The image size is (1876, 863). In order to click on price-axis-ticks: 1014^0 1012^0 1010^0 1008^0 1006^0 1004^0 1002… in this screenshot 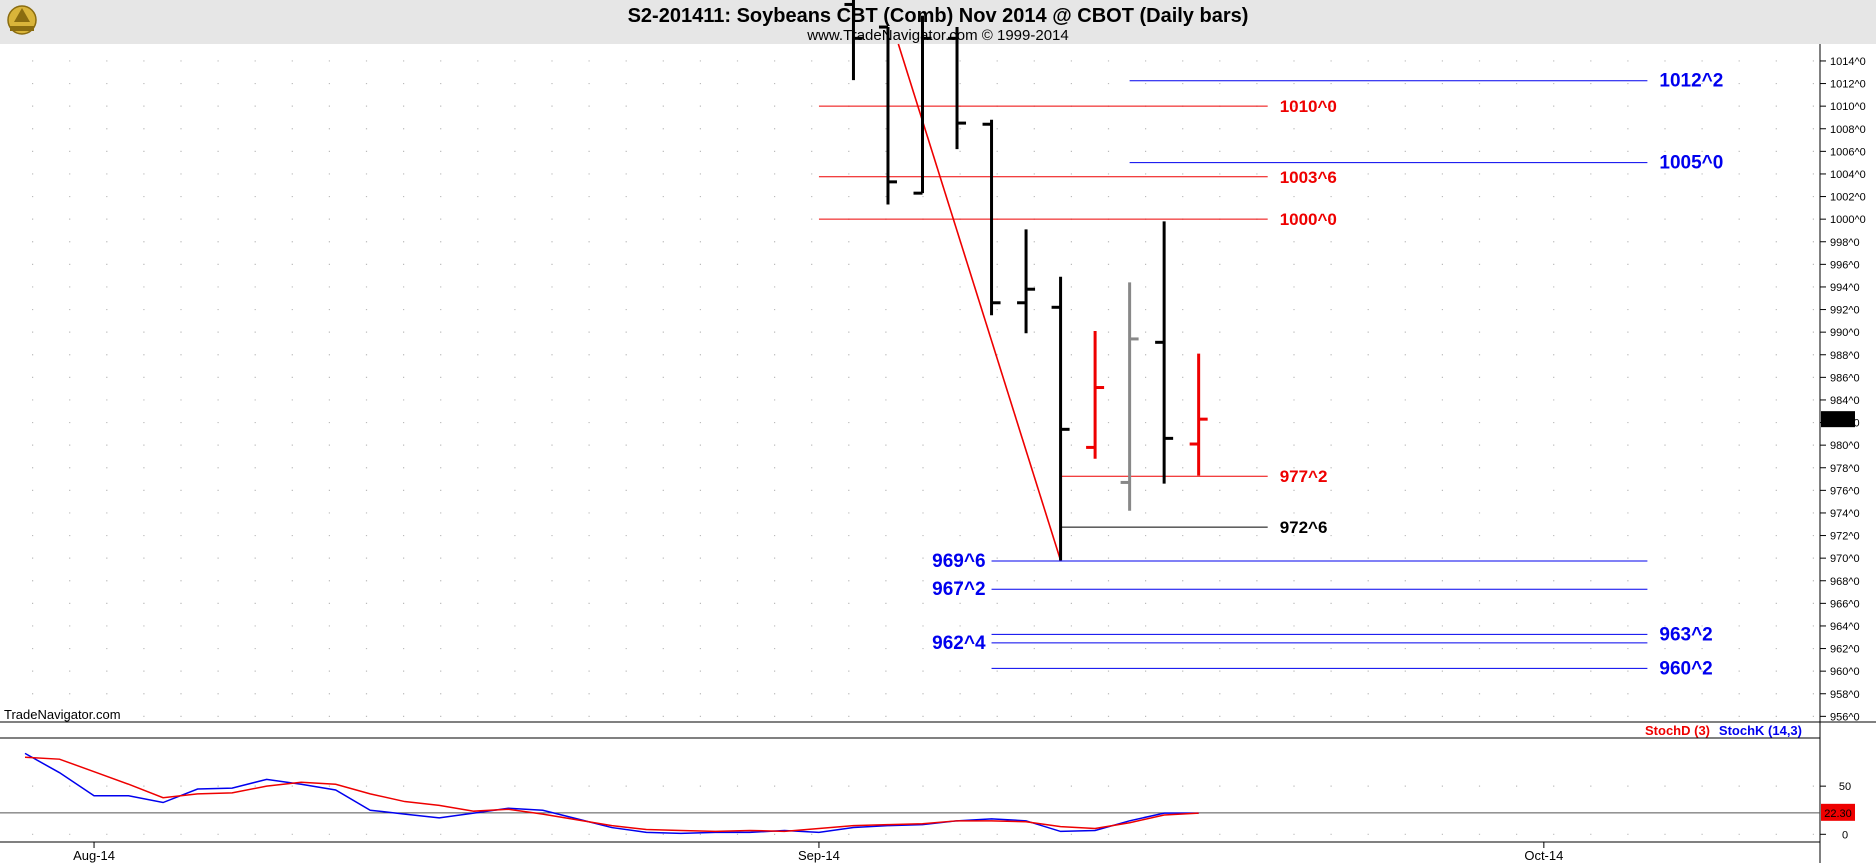, I will do `click(1843, 389)`.